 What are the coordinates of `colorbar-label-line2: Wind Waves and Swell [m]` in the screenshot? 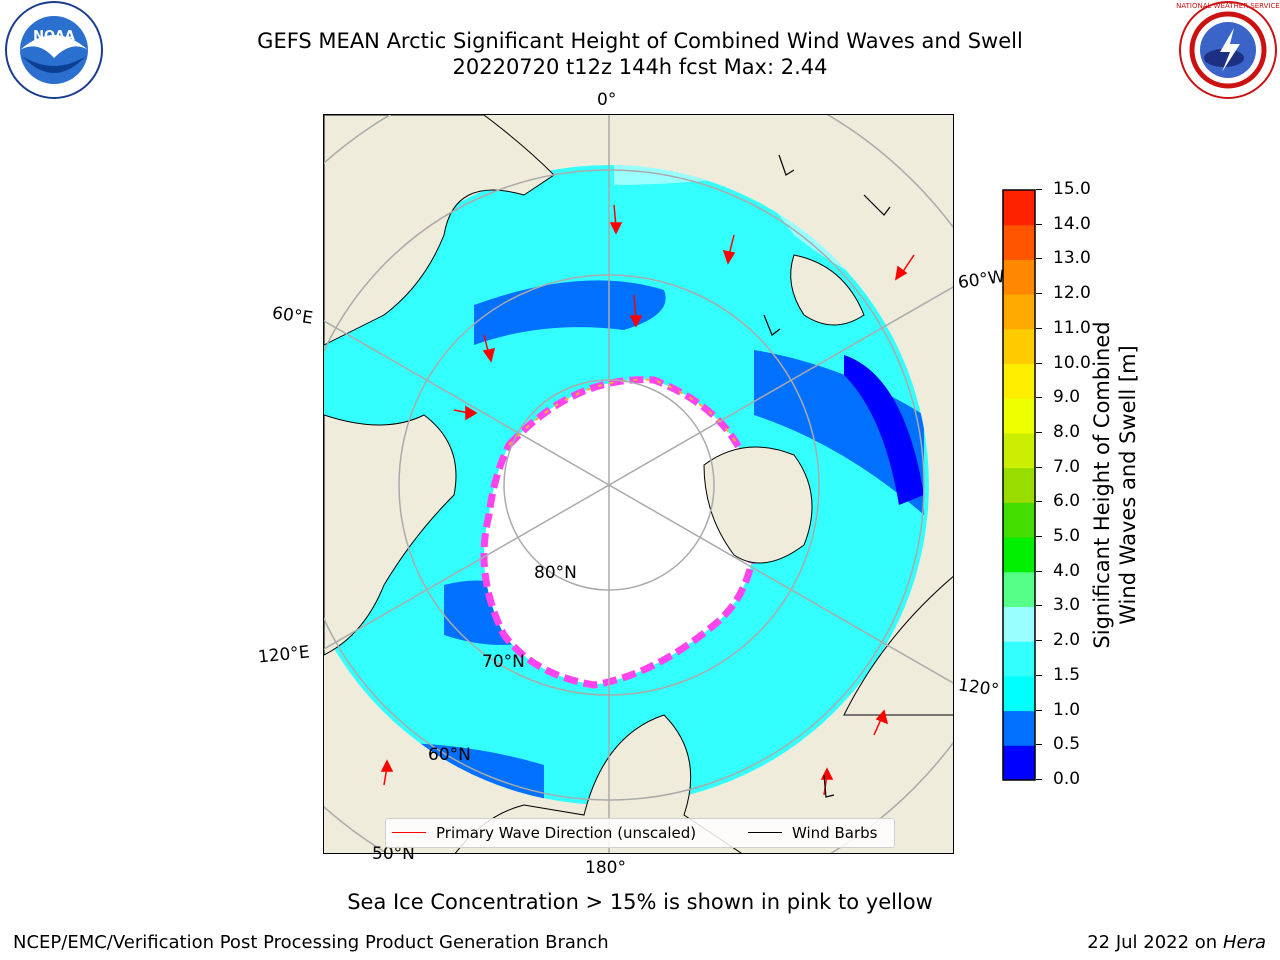 It's located at (1128, 485).